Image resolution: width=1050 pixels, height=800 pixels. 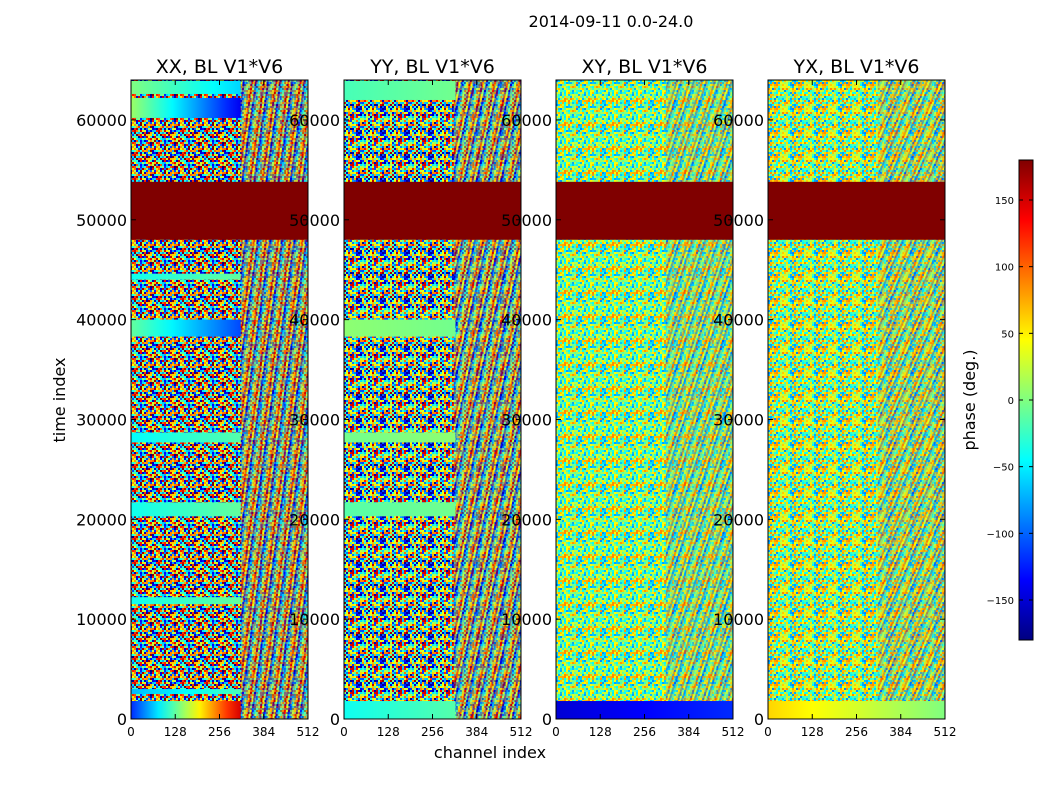 I want to click on fringe-region, so click(x=911, y=399).